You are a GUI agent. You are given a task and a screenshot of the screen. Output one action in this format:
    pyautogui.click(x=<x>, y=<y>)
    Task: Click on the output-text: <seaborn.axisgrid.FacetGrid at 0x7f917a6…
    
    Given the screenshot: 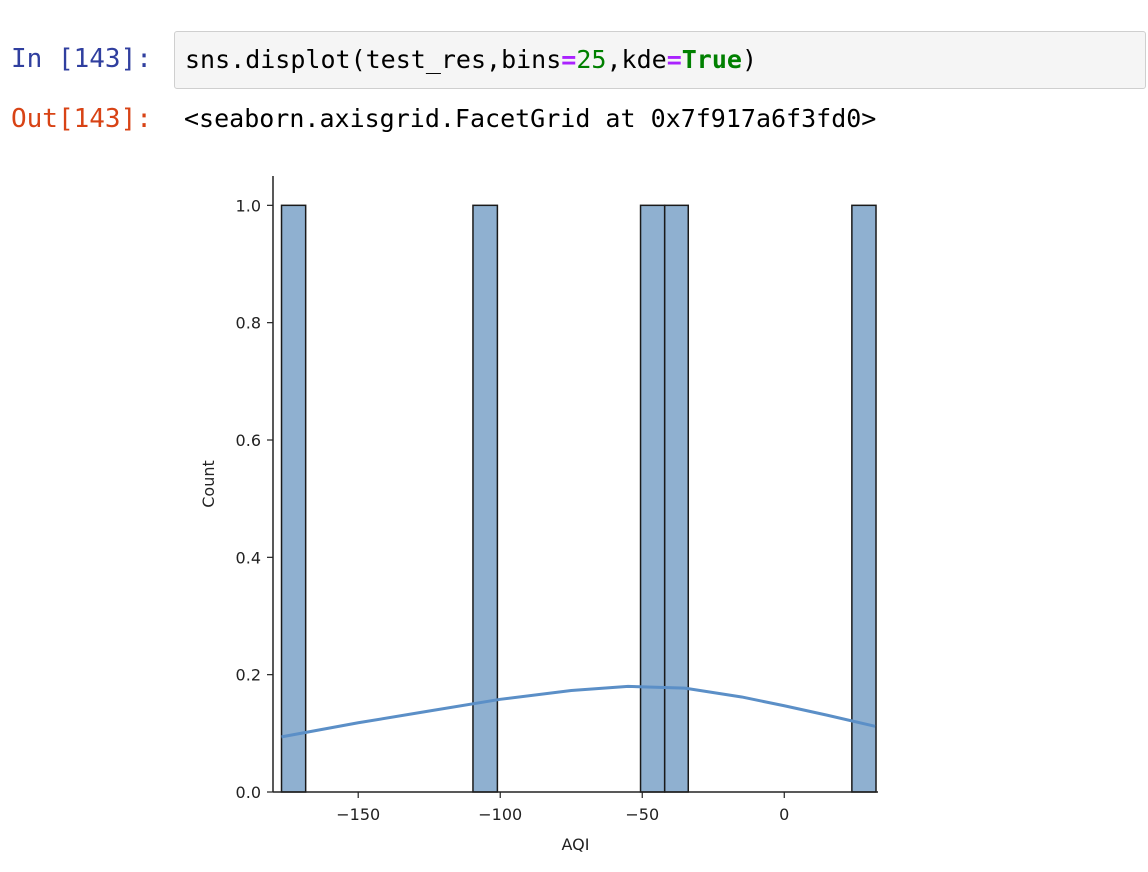 What is the action you would take?
    pyautogui.click(x=530, y=118)
    